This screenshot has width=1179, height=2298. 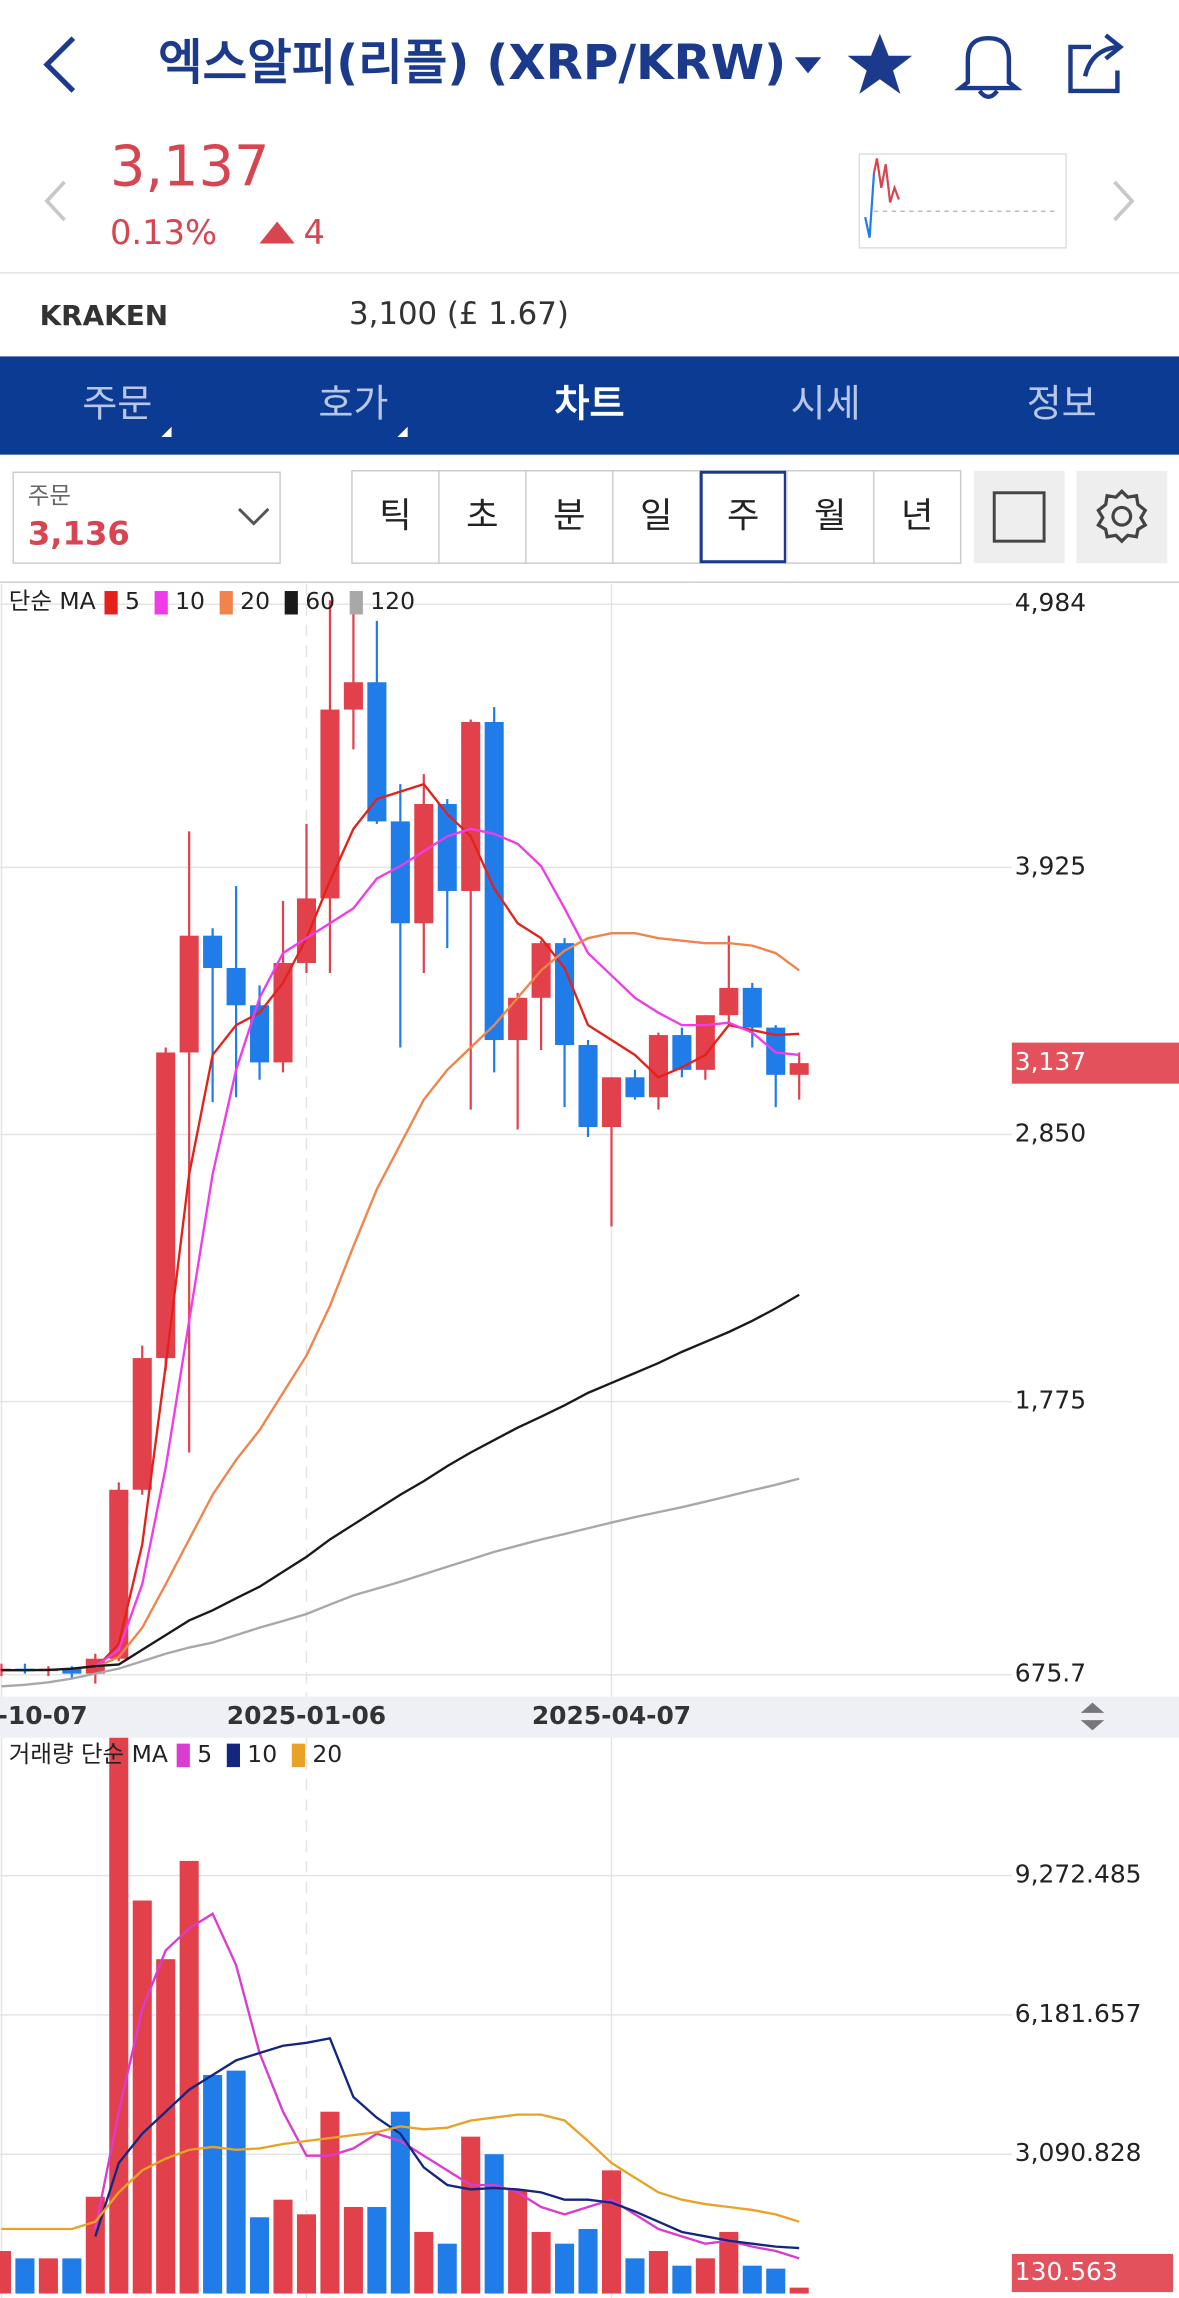 I want to click on period-selected, so click(x=743, y=517).